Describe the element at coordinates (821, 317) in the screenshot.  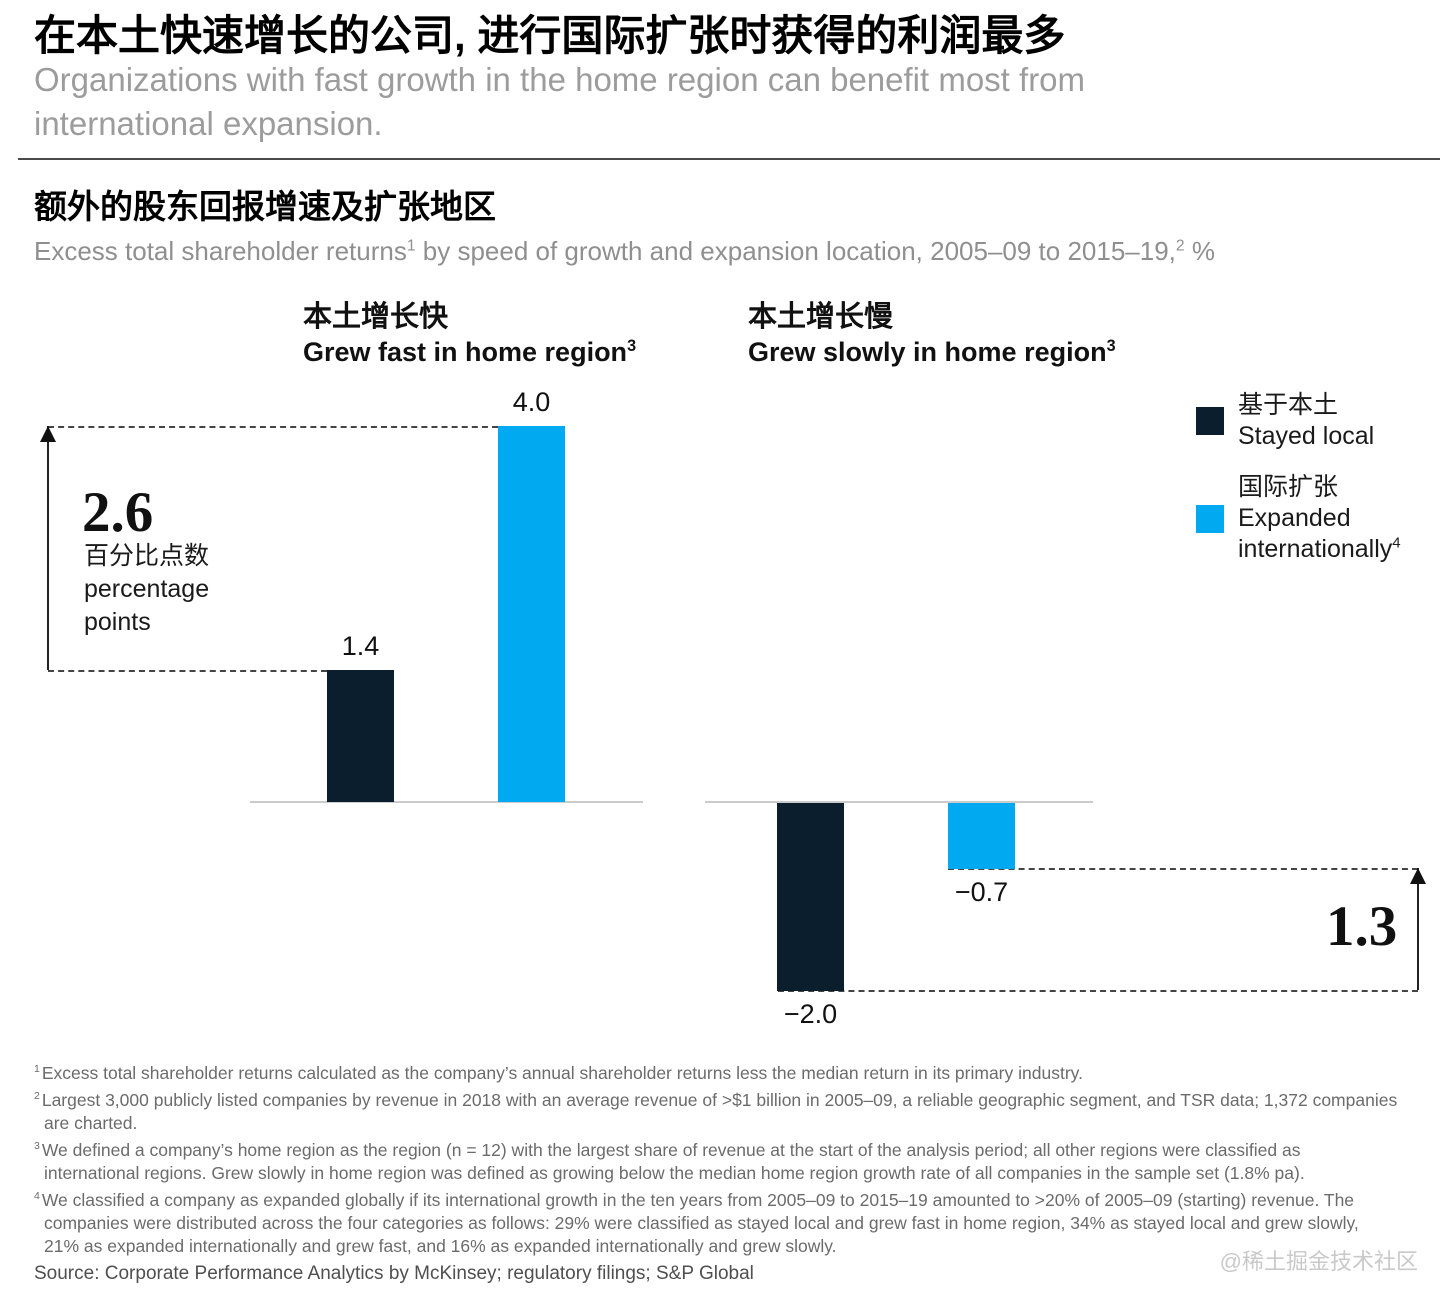
I see `group-label-slow-zh: 本土增长慢` at that location.